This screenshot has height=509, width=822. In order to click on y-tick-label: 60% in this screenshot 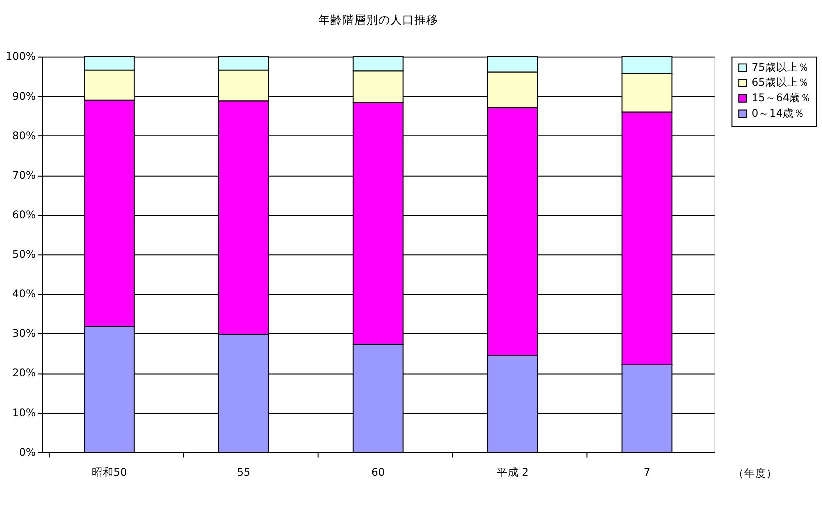, I will do `click(24, 215)`.